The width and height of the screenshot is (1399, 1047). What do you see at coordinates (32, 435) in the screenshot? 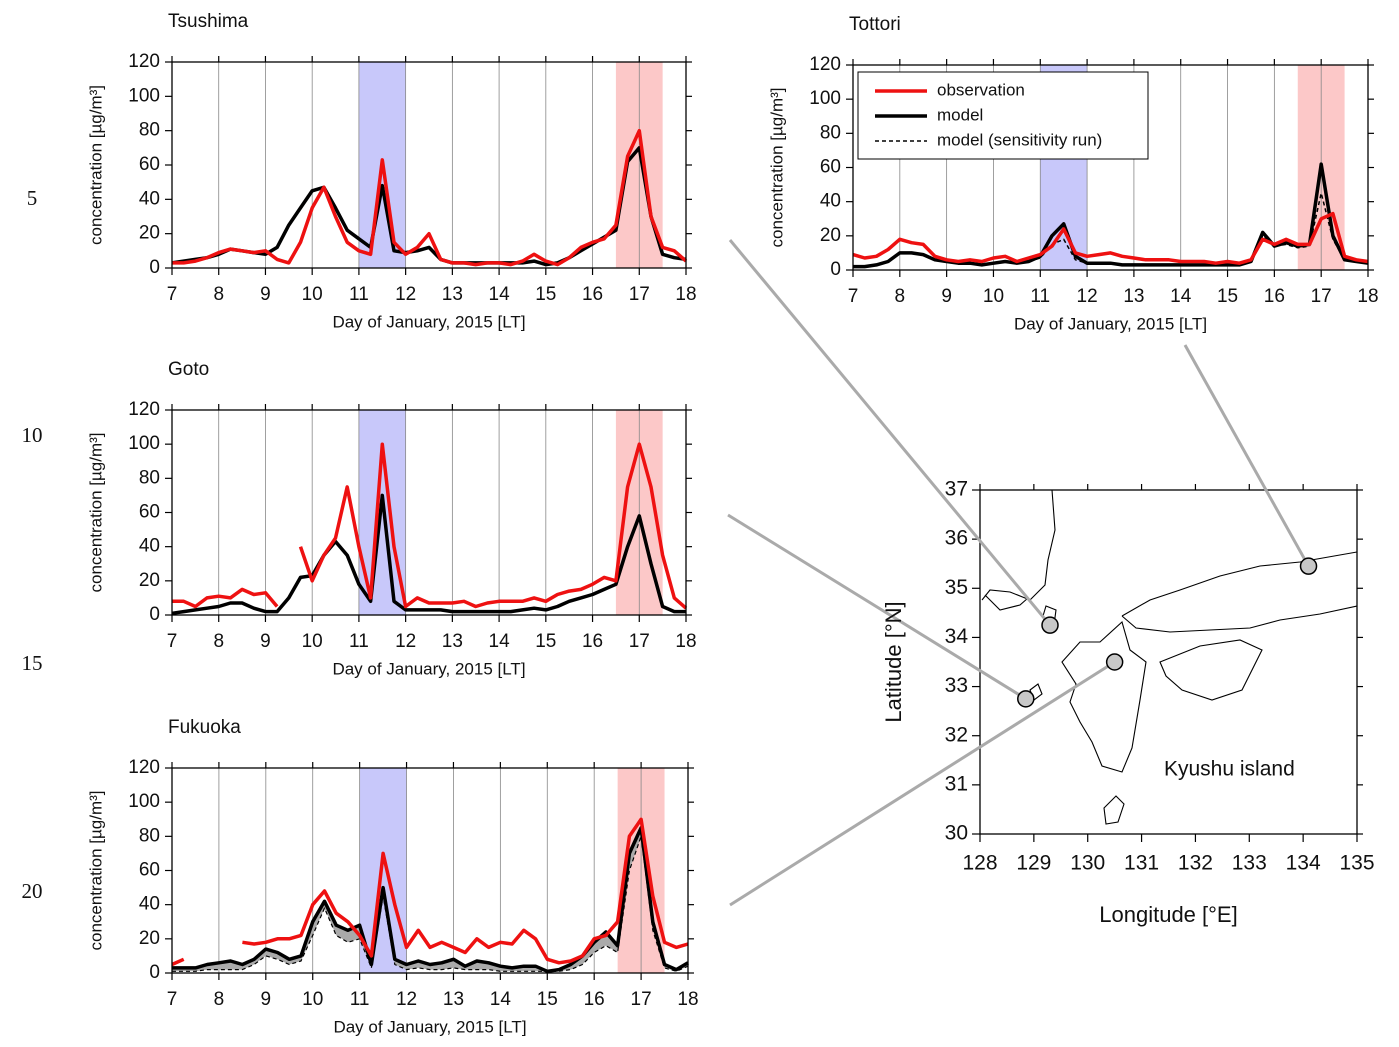
I see `line-number: 10` at bounding box center [32, 435].